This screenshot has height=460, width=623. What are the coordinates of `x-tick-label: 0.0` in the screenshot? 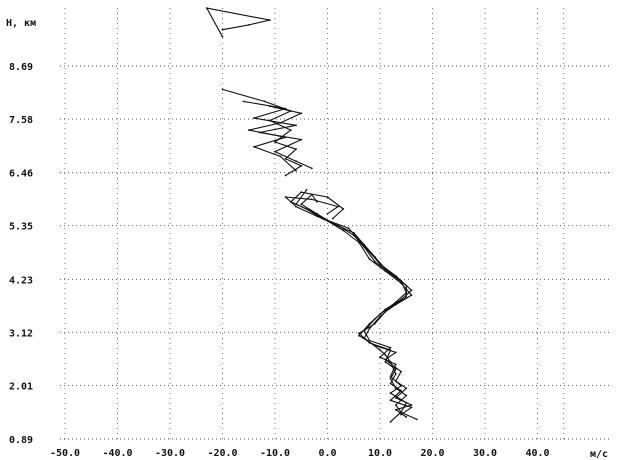 It's located at (327, 453).